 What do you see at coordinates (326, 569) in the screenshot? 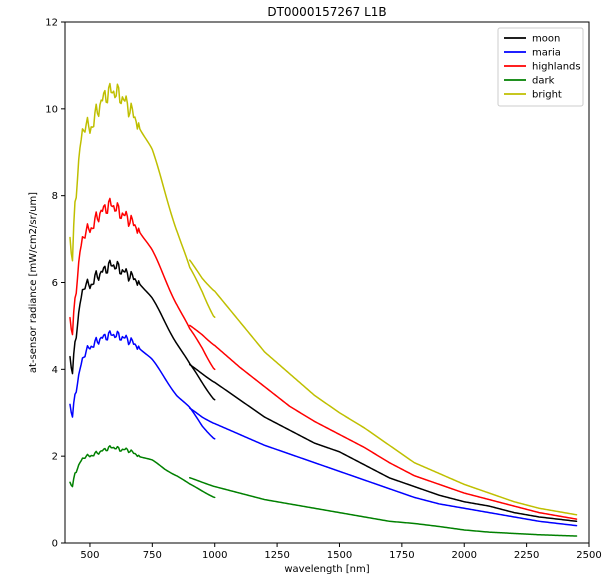
I see `x-axis-label: wavelength [nm]` at bounding box center [326, 569].